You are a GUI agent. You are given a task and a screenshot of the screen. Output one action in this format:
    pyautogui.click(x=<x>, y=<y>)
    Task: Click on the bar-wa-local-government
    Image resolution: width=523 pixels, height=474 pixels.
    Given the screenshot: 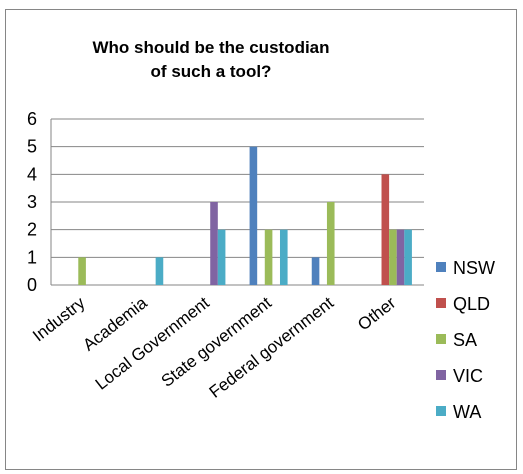 What is the action you would take?
    pyautogui.click(x=221, y=257)
    